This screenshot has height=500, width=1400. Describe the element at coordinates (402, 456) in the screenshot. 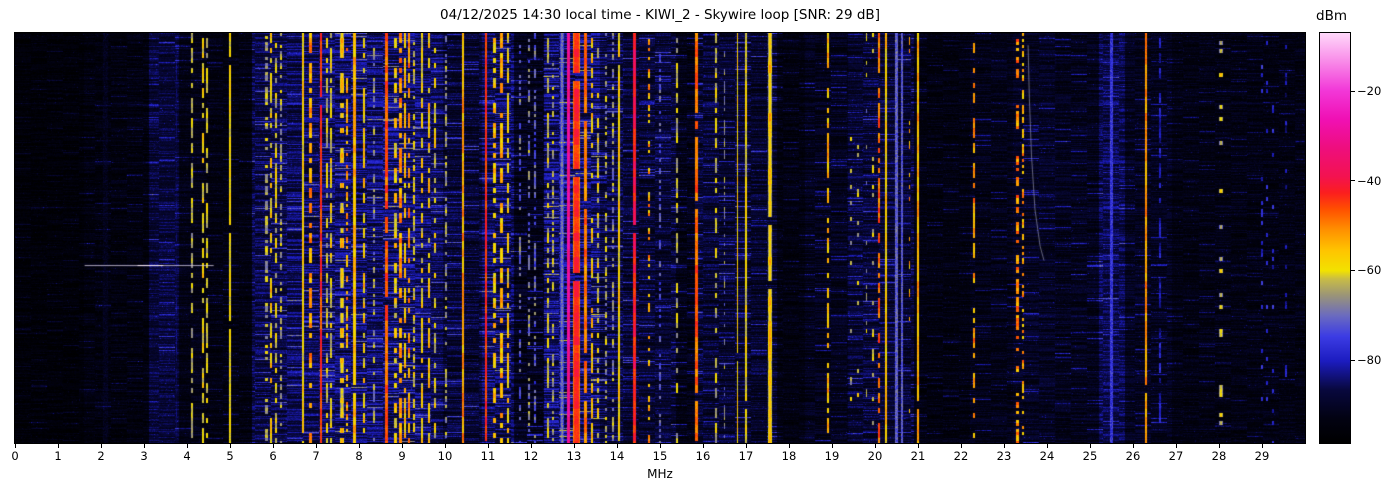

I see `x-tick-label: 9` at that location.